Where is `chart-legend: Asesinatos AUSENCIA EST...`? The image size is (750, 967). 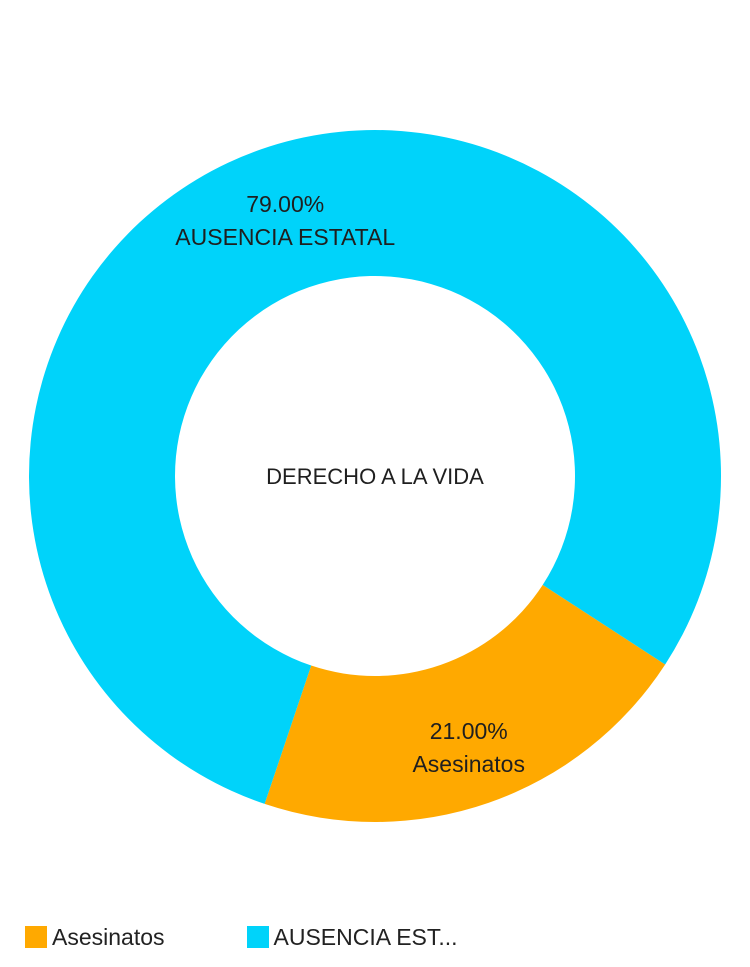 chart-legend: Asesinatos AUSENCIA EST... is located at coordinates (241, 937).